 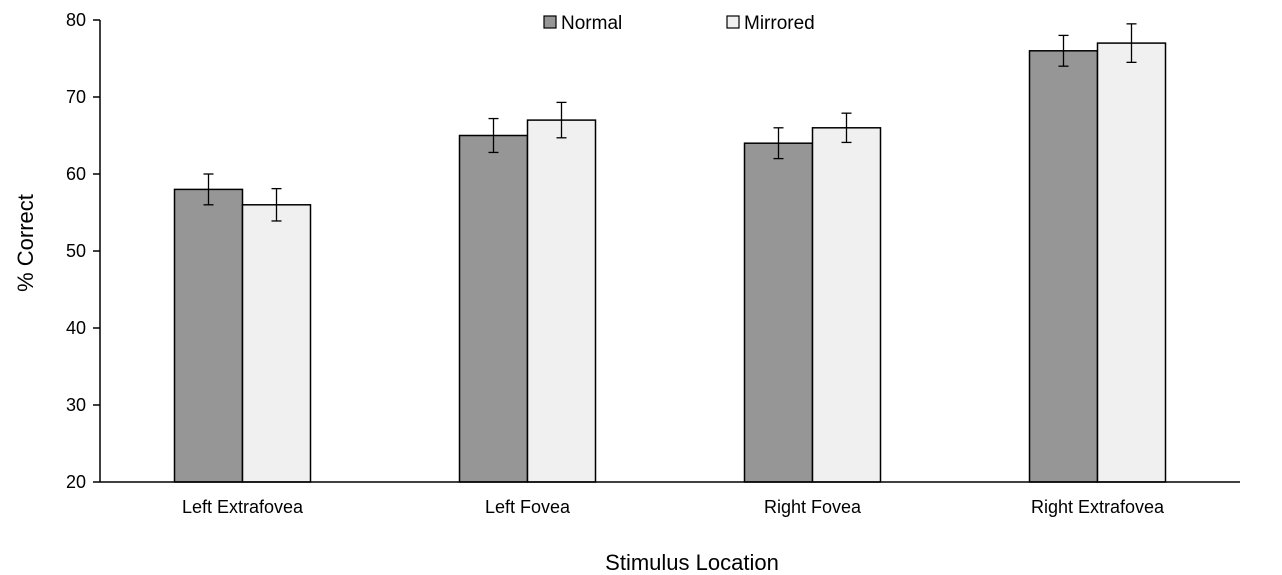 I want to click on y-axis-ticks: 20 30 40 50 60 70 80, so click(x=83, y=251).